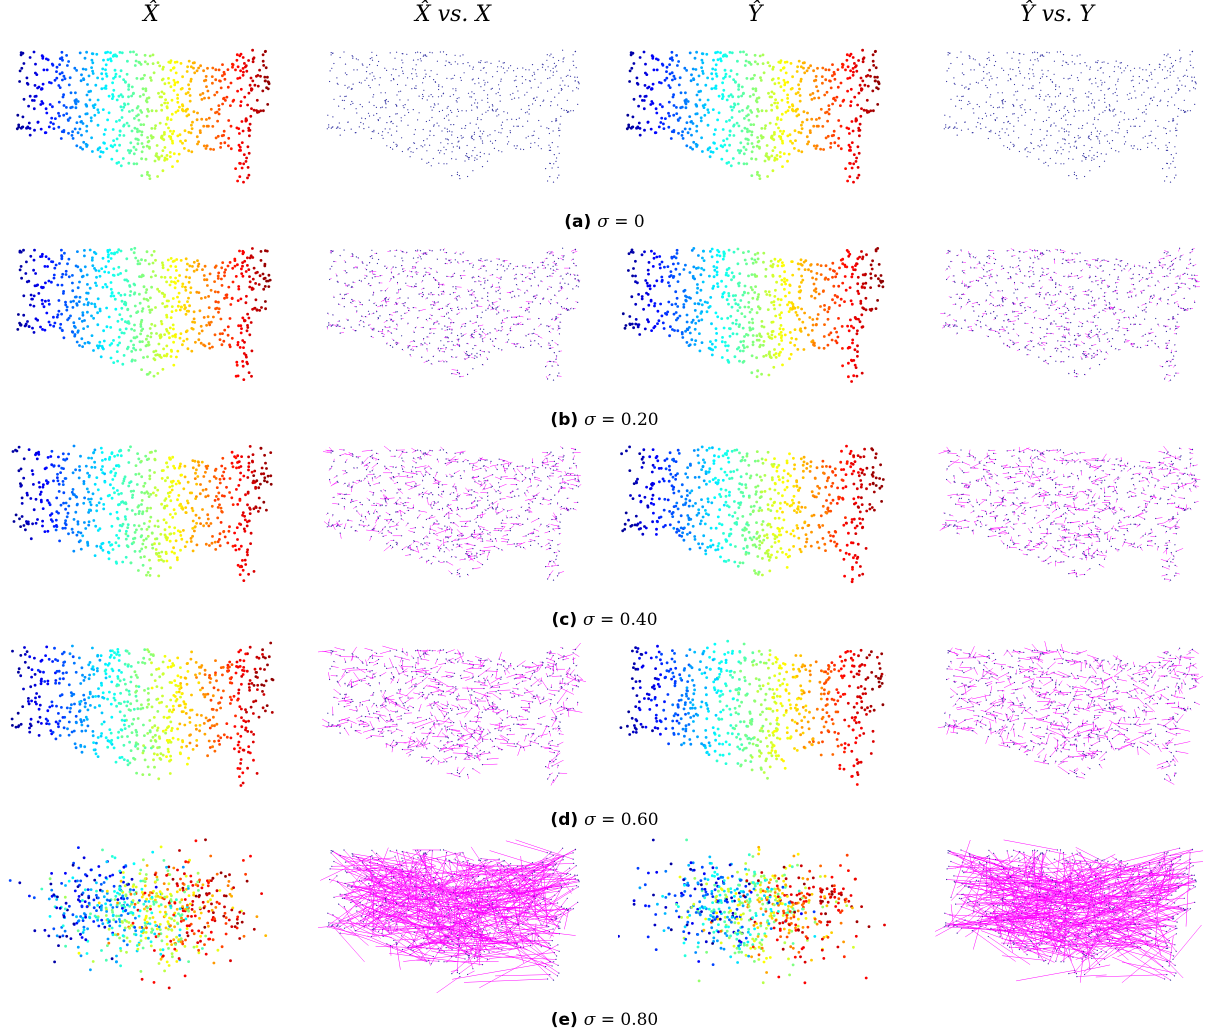 This screenshot has width=1209, height=1030. Describe the element at coordinates (580, 222) in the screenshot. I see `caption-label: (a)` at that location.